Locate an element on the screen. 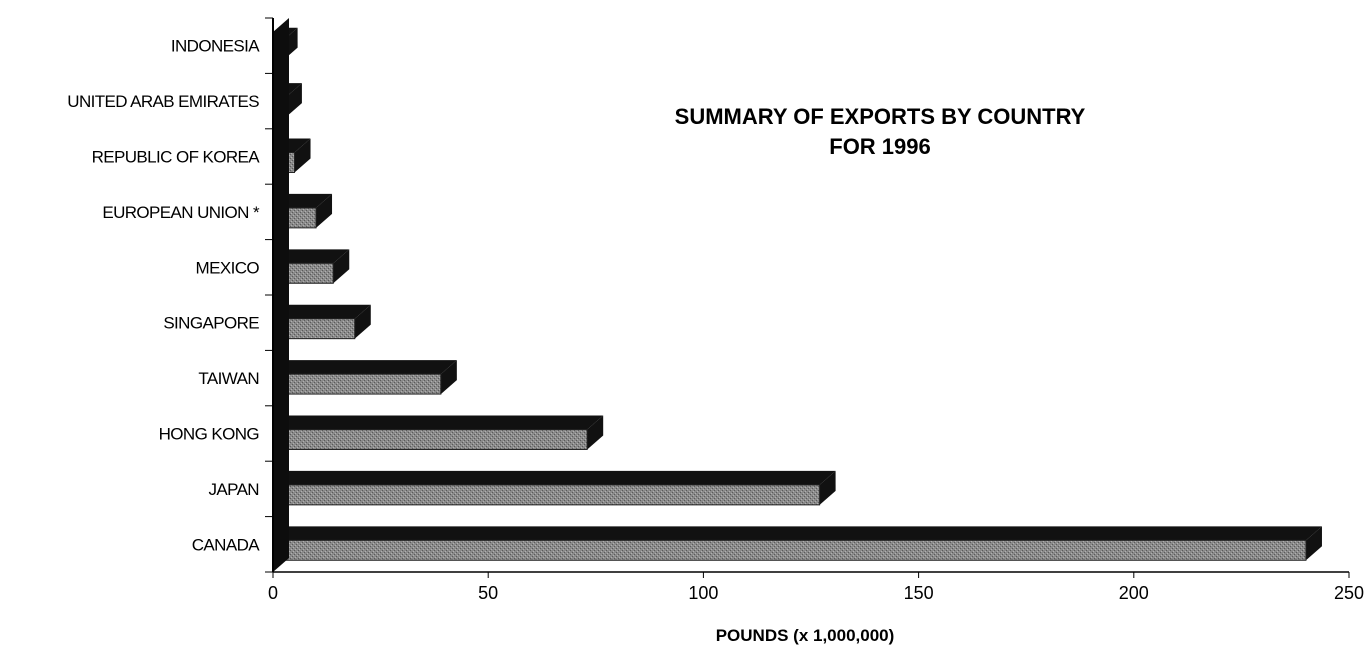 The height and width of the screenshot is (657, 1367). x-tick-label: 150 is located at coordinates (919, 593).